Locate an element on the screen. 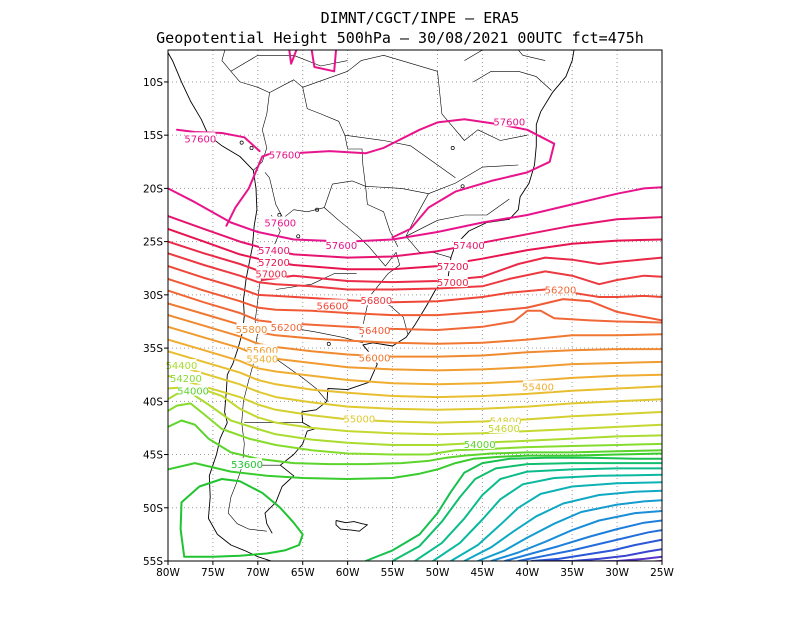 The width and height of the screenshot is (800, 618). latitude-tick-label: 55S is located at coordinates (153, 562).